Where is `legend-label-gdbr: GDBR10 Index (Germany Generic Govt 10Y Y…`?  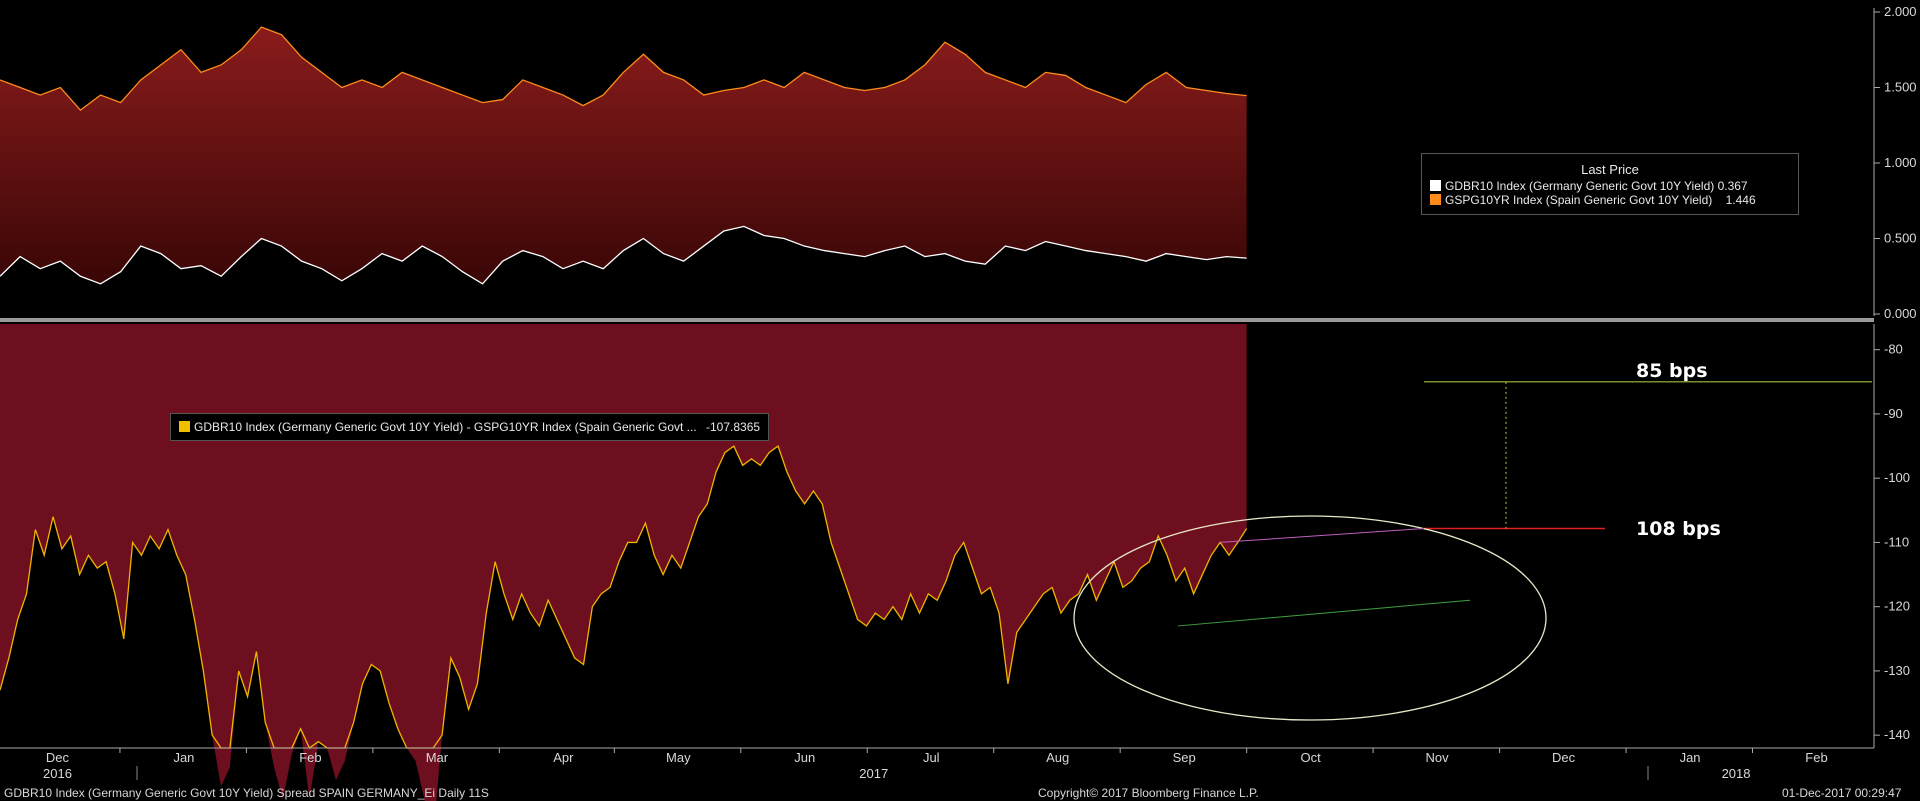 legend-label-gdbr: GDBR10 Index (Germany Generic Govt 10Y Y… is located at coordinates (1580, 186).